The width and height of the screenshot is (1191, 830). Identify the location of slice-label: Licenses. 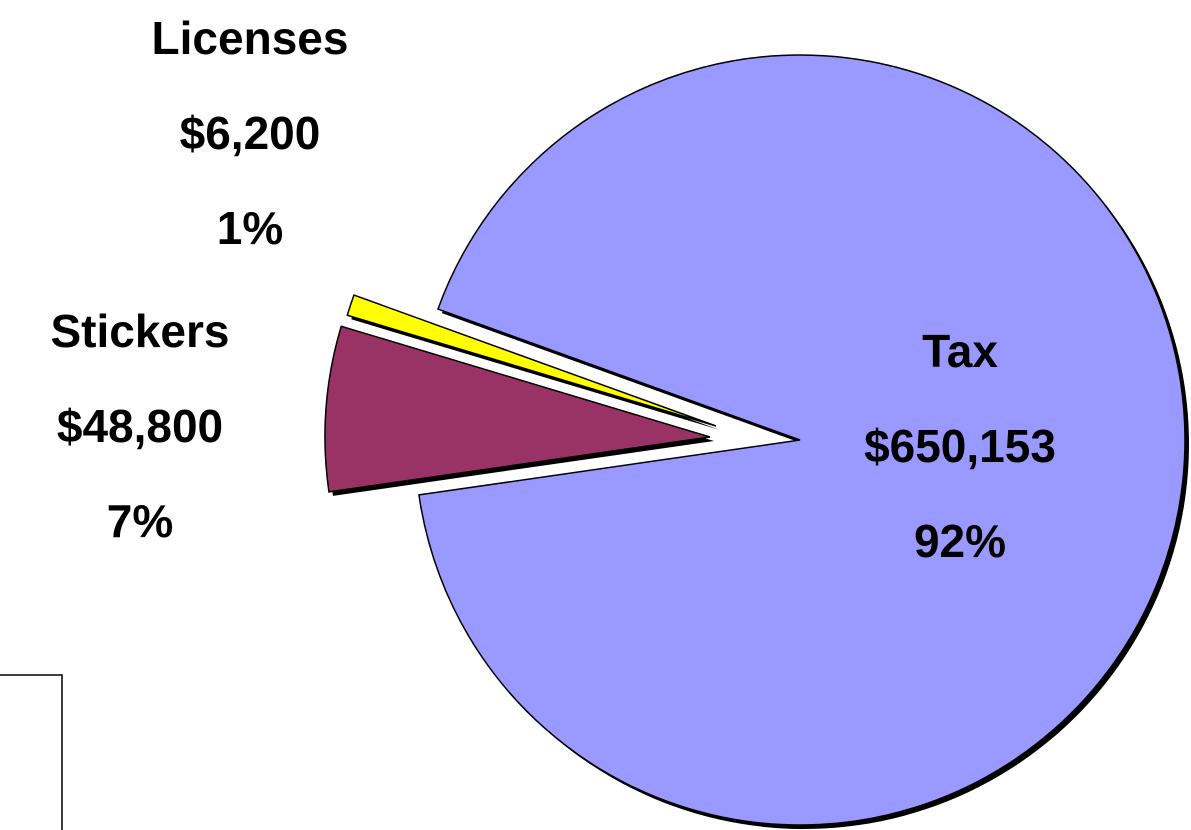
(250, 38).